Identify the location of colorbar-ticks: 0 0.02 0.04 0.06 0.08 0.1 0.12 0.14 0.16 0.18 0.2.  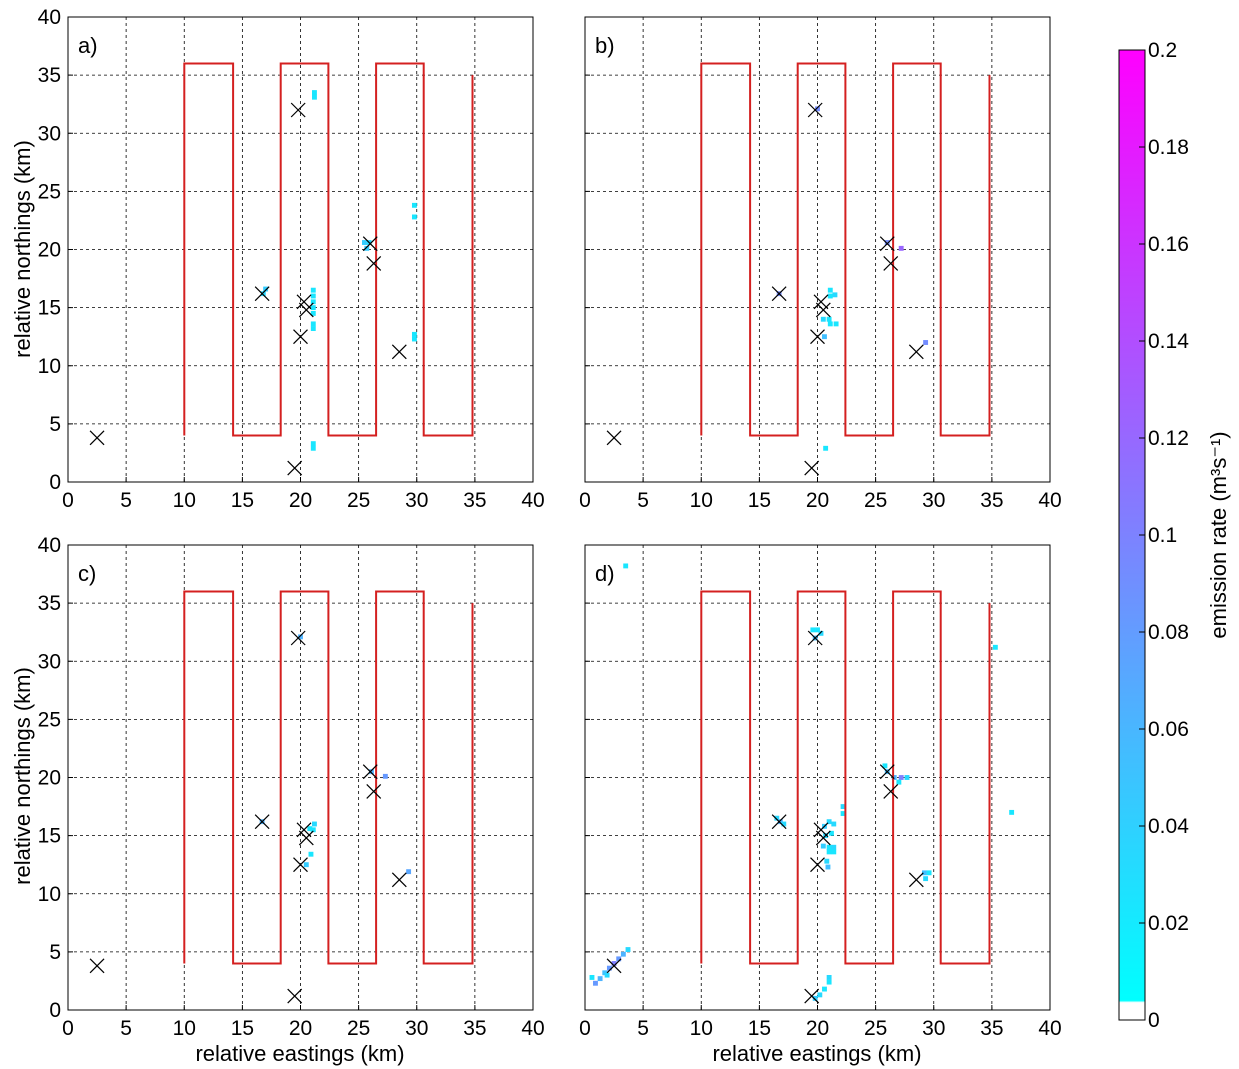
(1164, 535).